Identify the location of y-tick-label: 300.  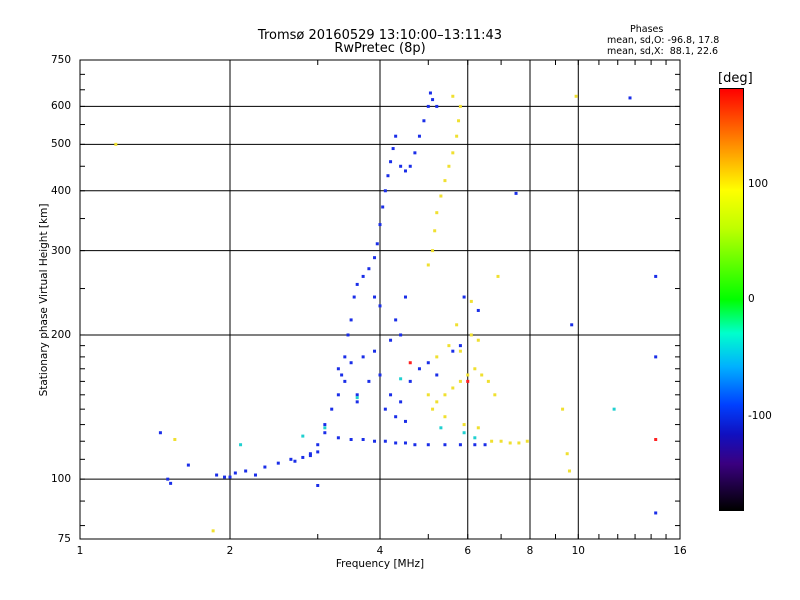
(60, 250).